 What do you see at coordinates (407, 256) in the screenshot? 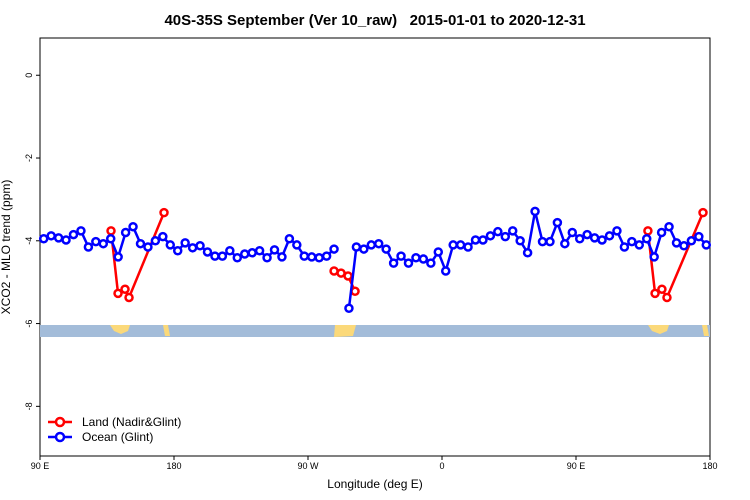
I see `series-line` at bounding box center [407, 256].